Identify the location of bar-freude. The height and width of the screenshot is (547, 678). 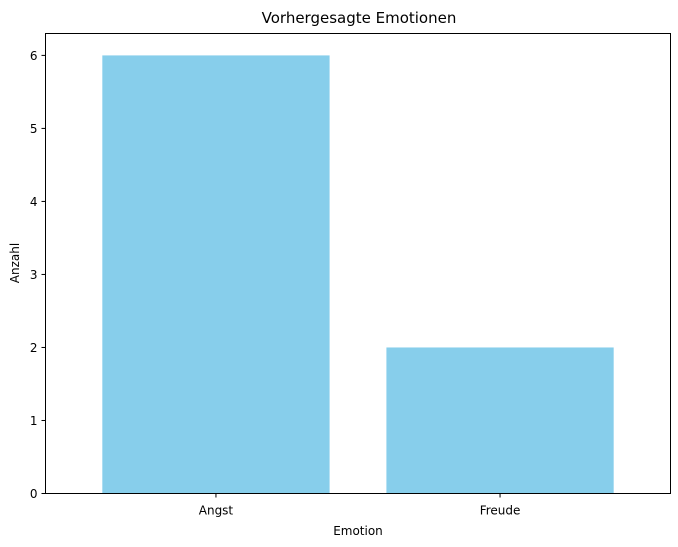
(500, 420).